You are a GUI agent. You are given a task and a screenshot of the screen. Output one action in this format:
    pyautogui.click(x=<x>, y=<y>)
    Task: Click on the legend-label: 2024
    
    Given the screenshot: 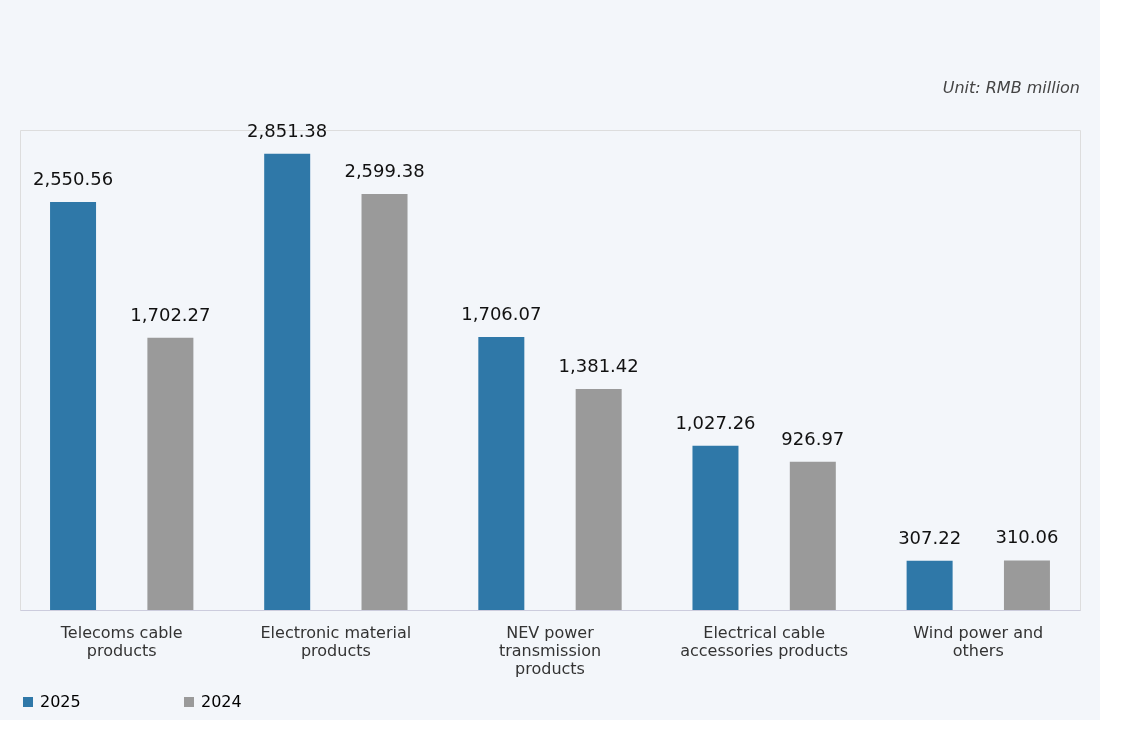 What is the action you would take?
    pyautogui.click(x=221, y=701)
    